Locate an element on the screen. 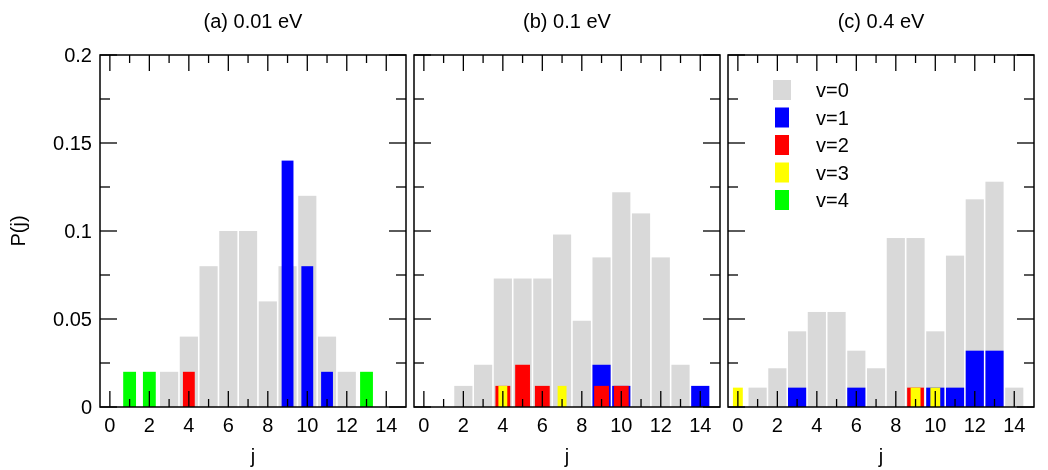  legend-label: v=2 is located at coordinates (832, 145).